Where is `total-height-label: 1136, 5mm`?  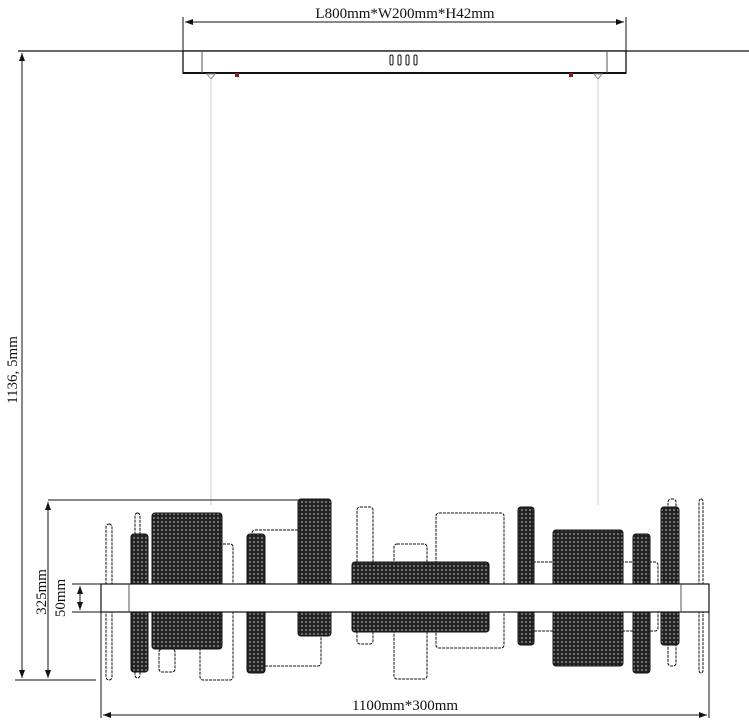 total-height-label: 1136, 5mm is located at coordinates (13, 370).